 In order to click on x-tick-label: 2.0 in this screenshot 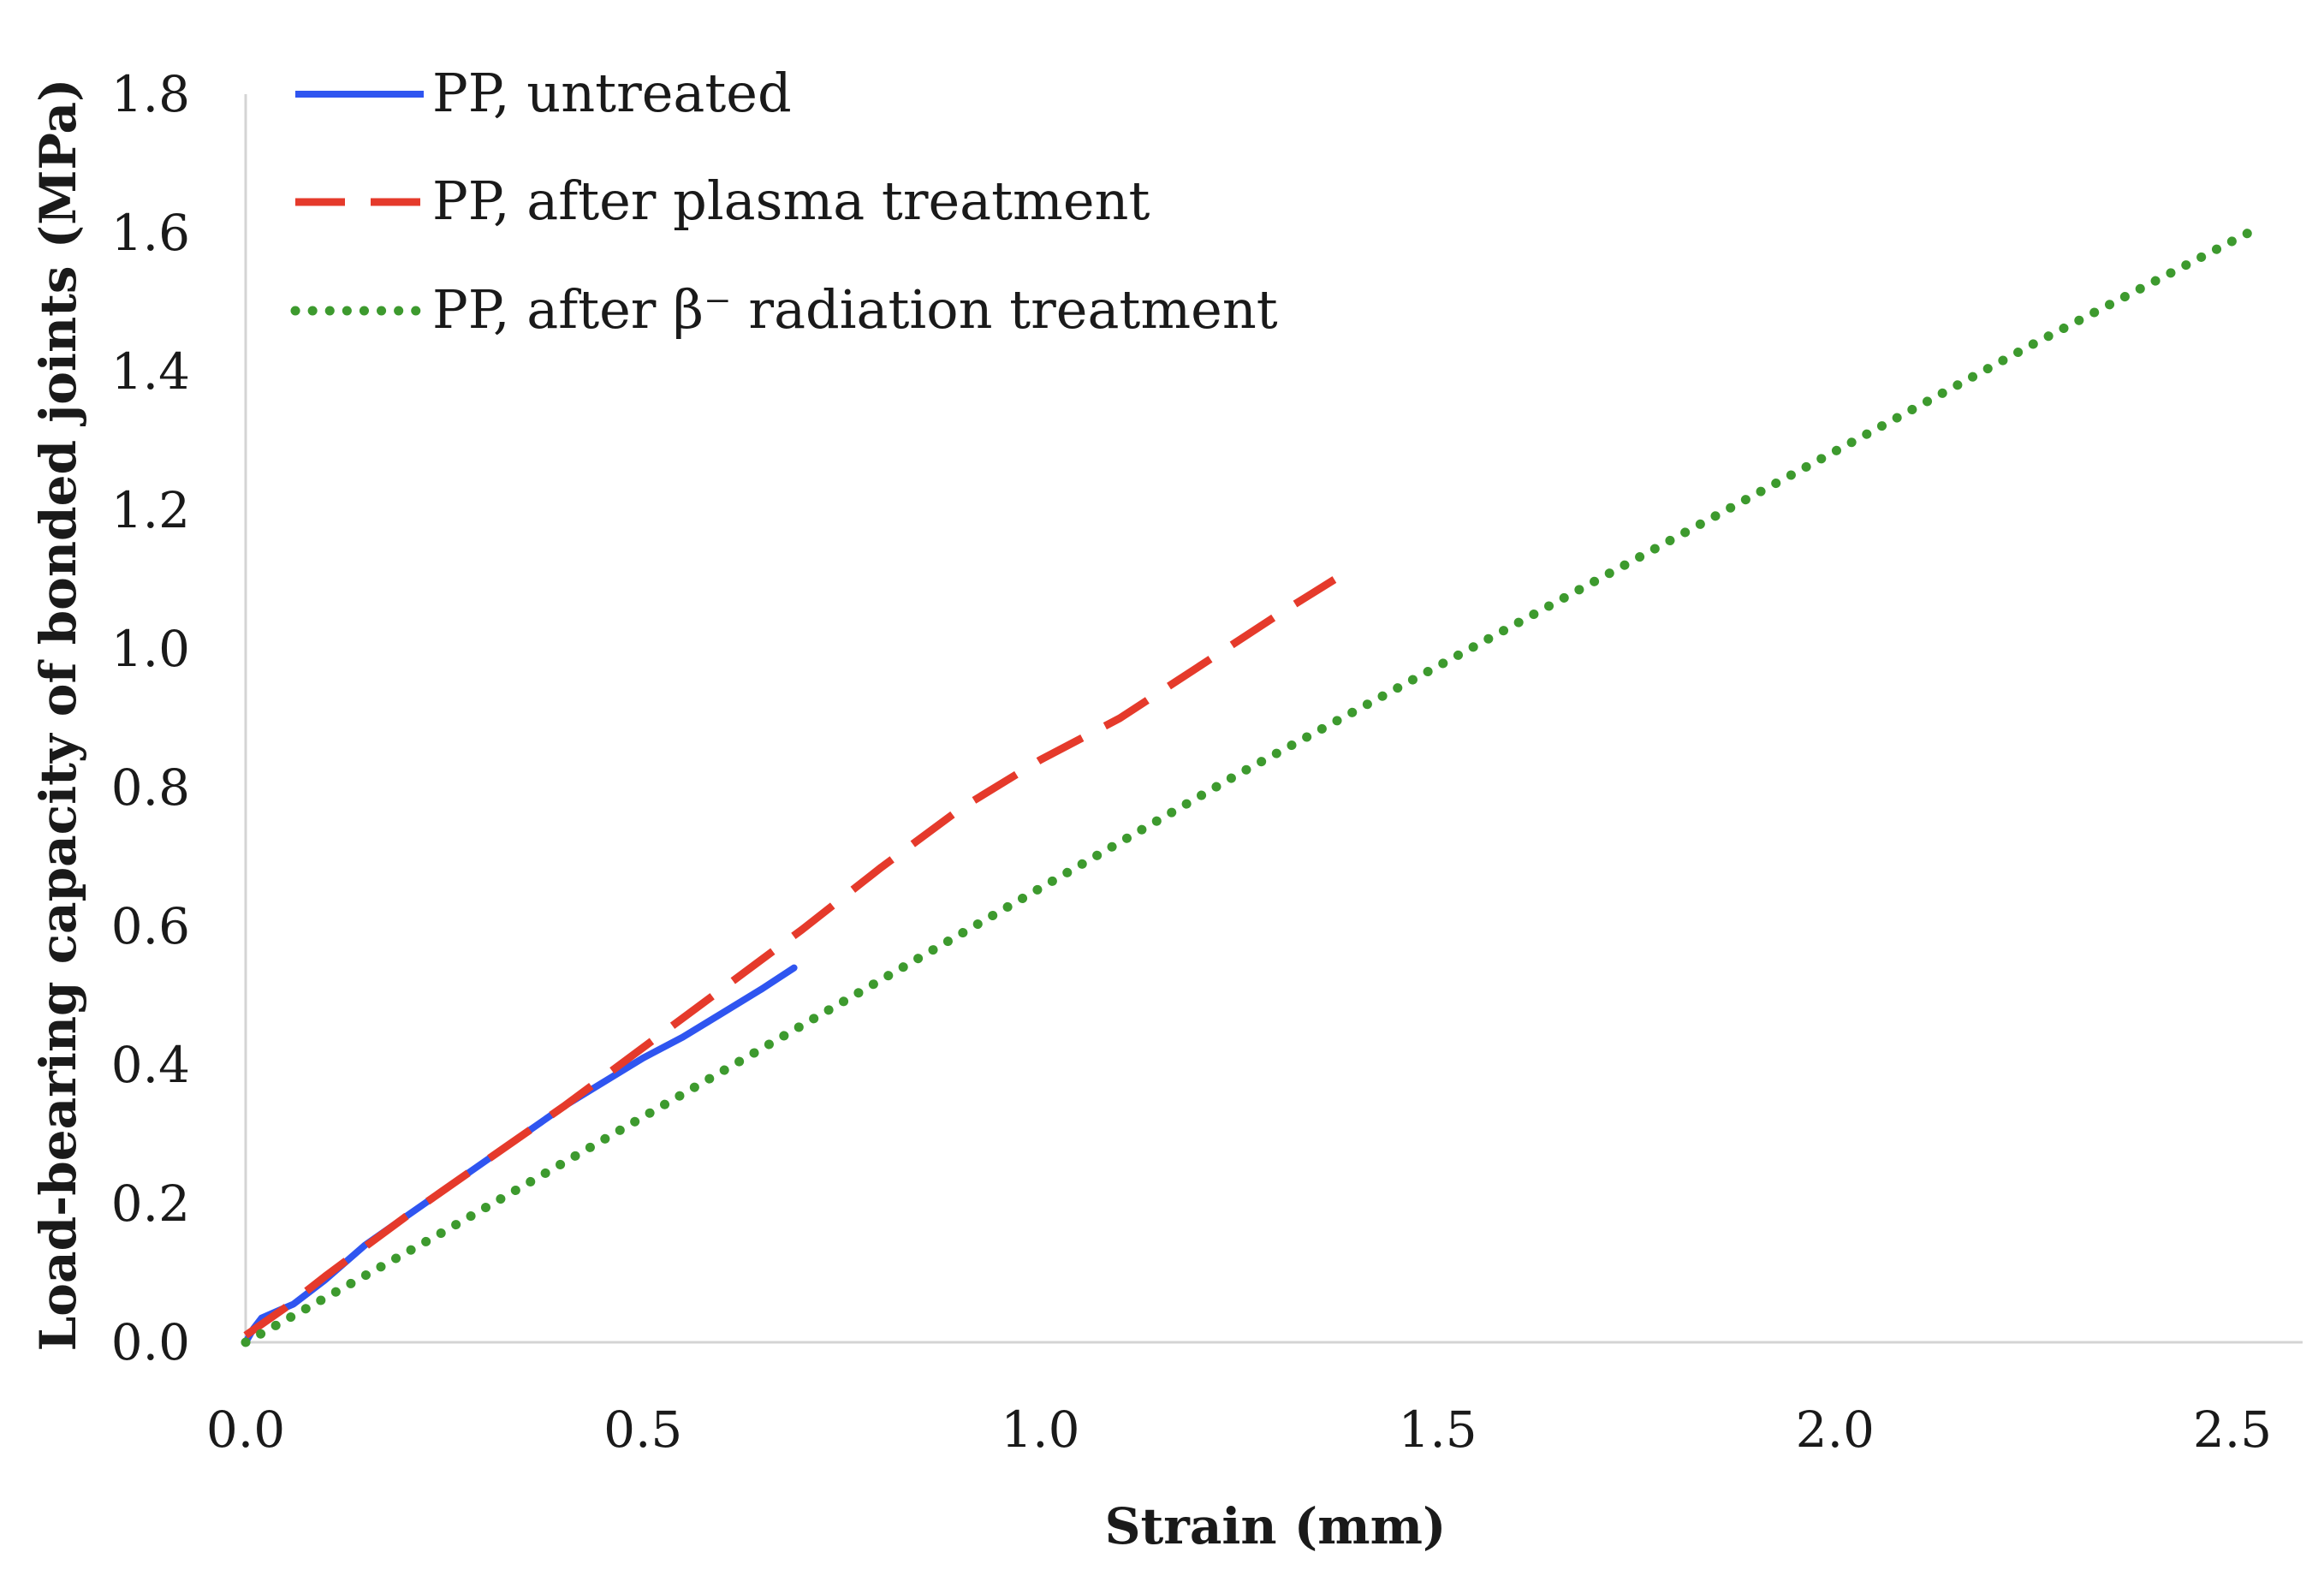, I will do `click(1835, 1430)`.